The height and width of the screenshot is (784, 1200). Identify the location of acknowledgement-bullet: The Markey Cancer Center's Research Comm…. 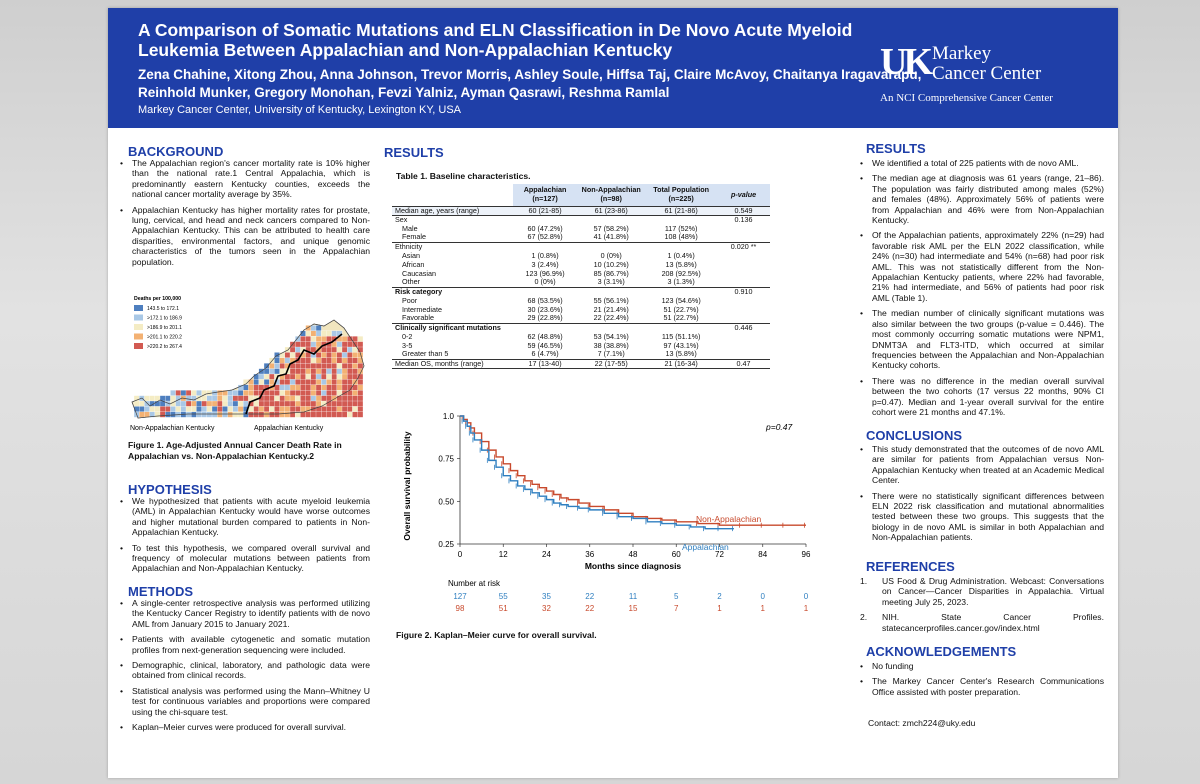
(982, 686).